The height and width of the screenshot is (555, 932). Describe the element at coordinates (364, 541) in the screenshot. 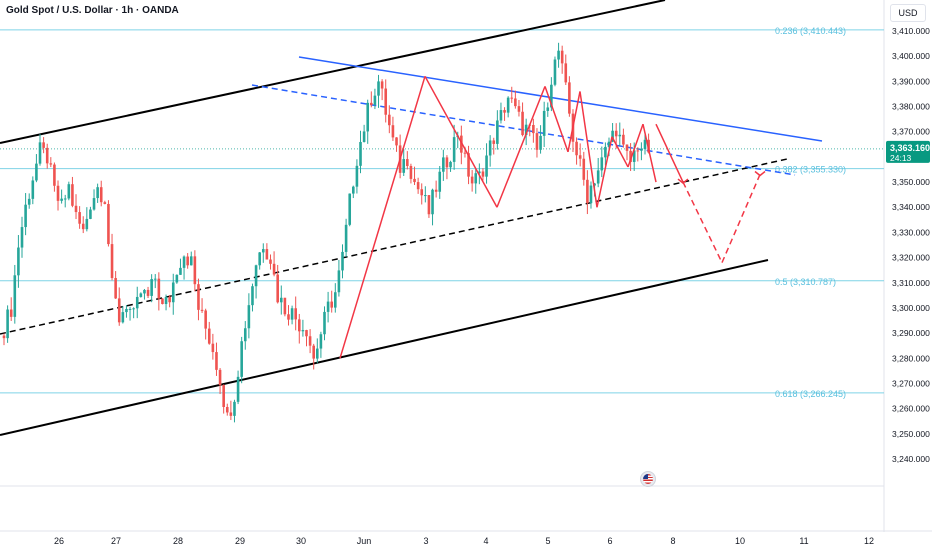

I see `time-tick-label: Jun` at that location.